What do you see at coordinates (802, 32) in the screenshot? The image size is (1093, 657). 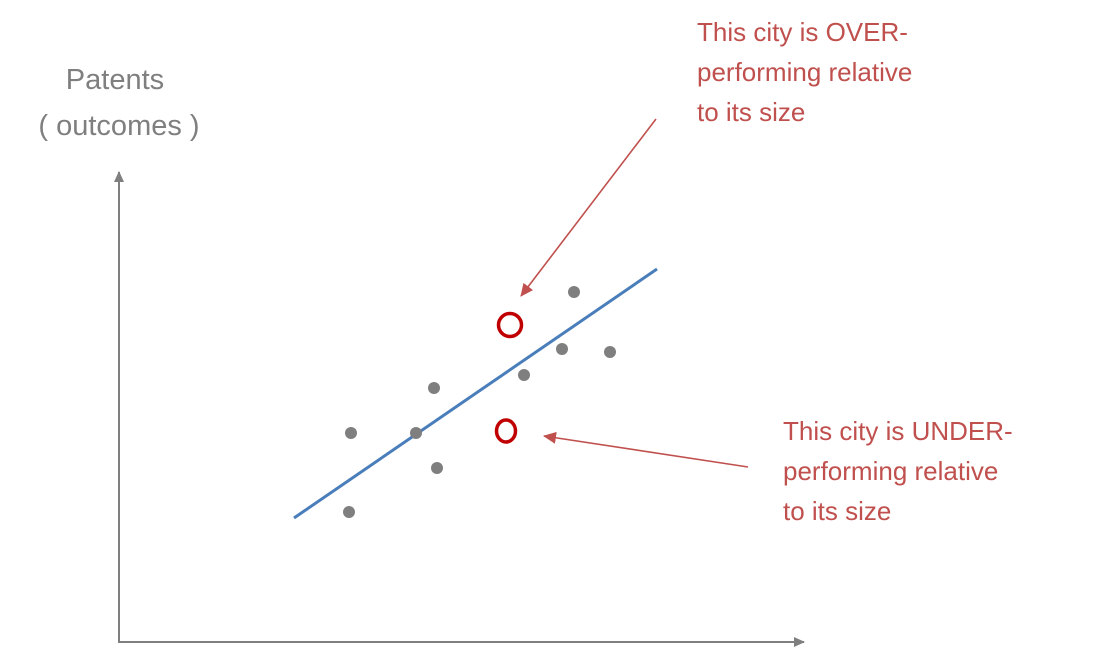 I see `over-annotation-line-1: This city is OVER-` at bounding box center [802, 32].